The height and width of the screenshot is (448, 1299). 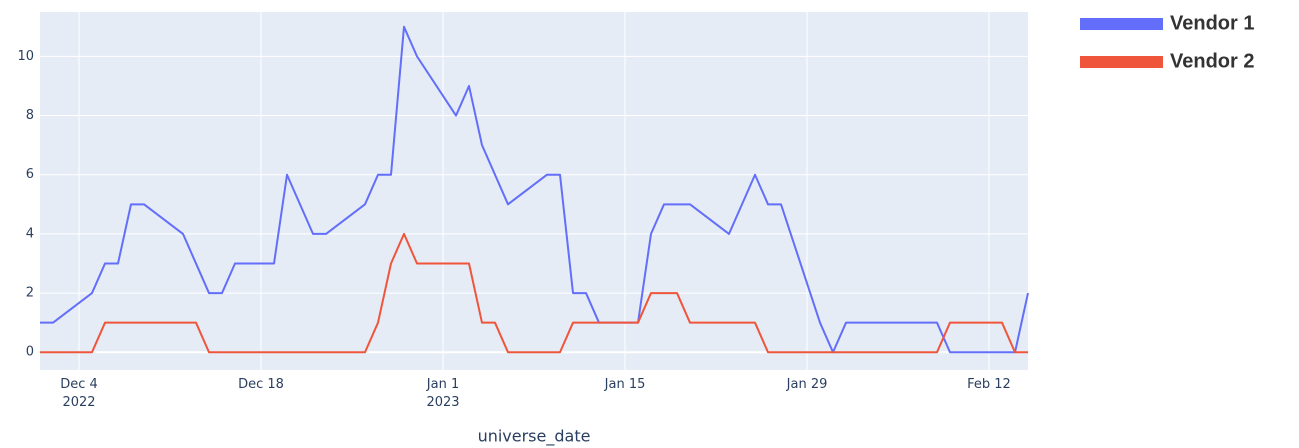 I want to click on legend-label: Vendor 2, so click(x=1212, y=61).